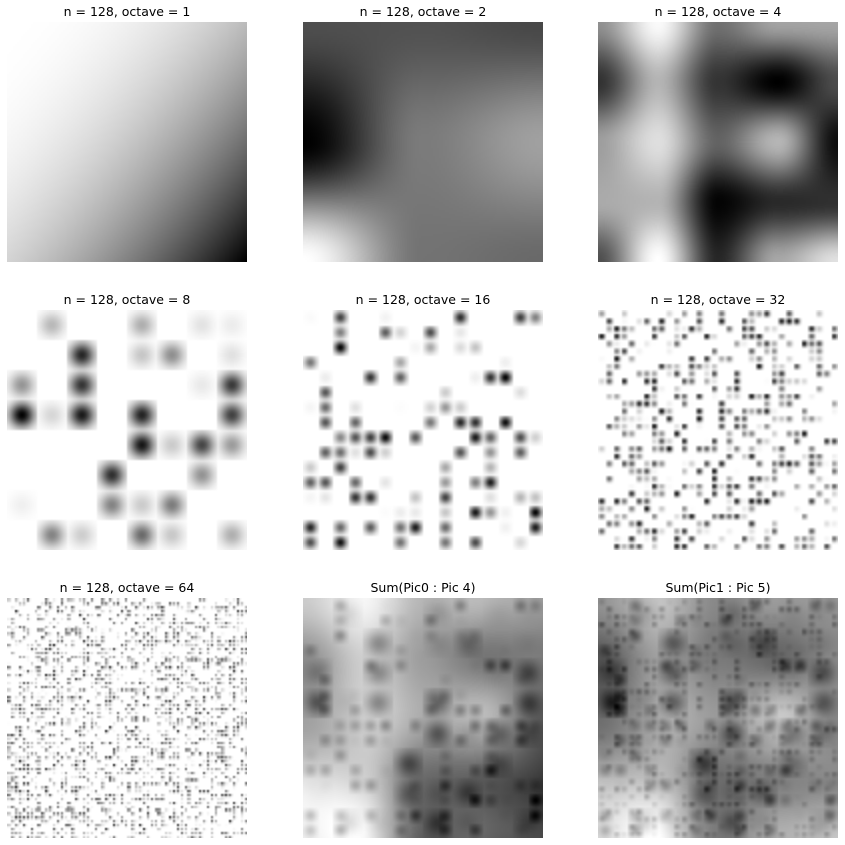 Image resolution: width=845 pixels, height=845 pixels. I want to click on panel-title-octave-64: n = 128, octave = 64, so click(127, 587).